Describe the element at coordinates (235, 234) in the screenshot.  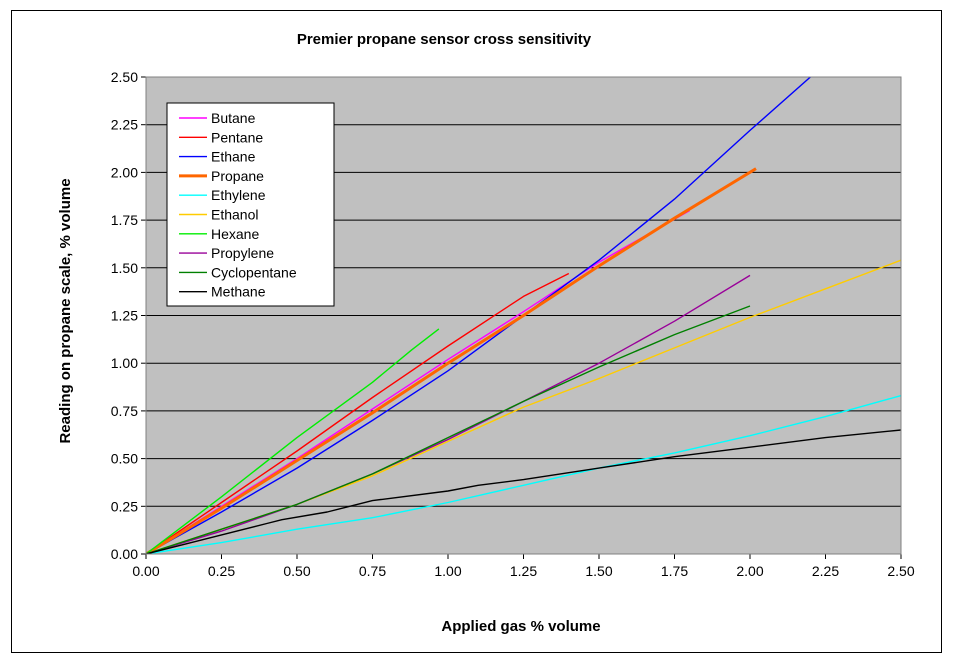
I see `legend-label-hexane: Hexane` at that location.